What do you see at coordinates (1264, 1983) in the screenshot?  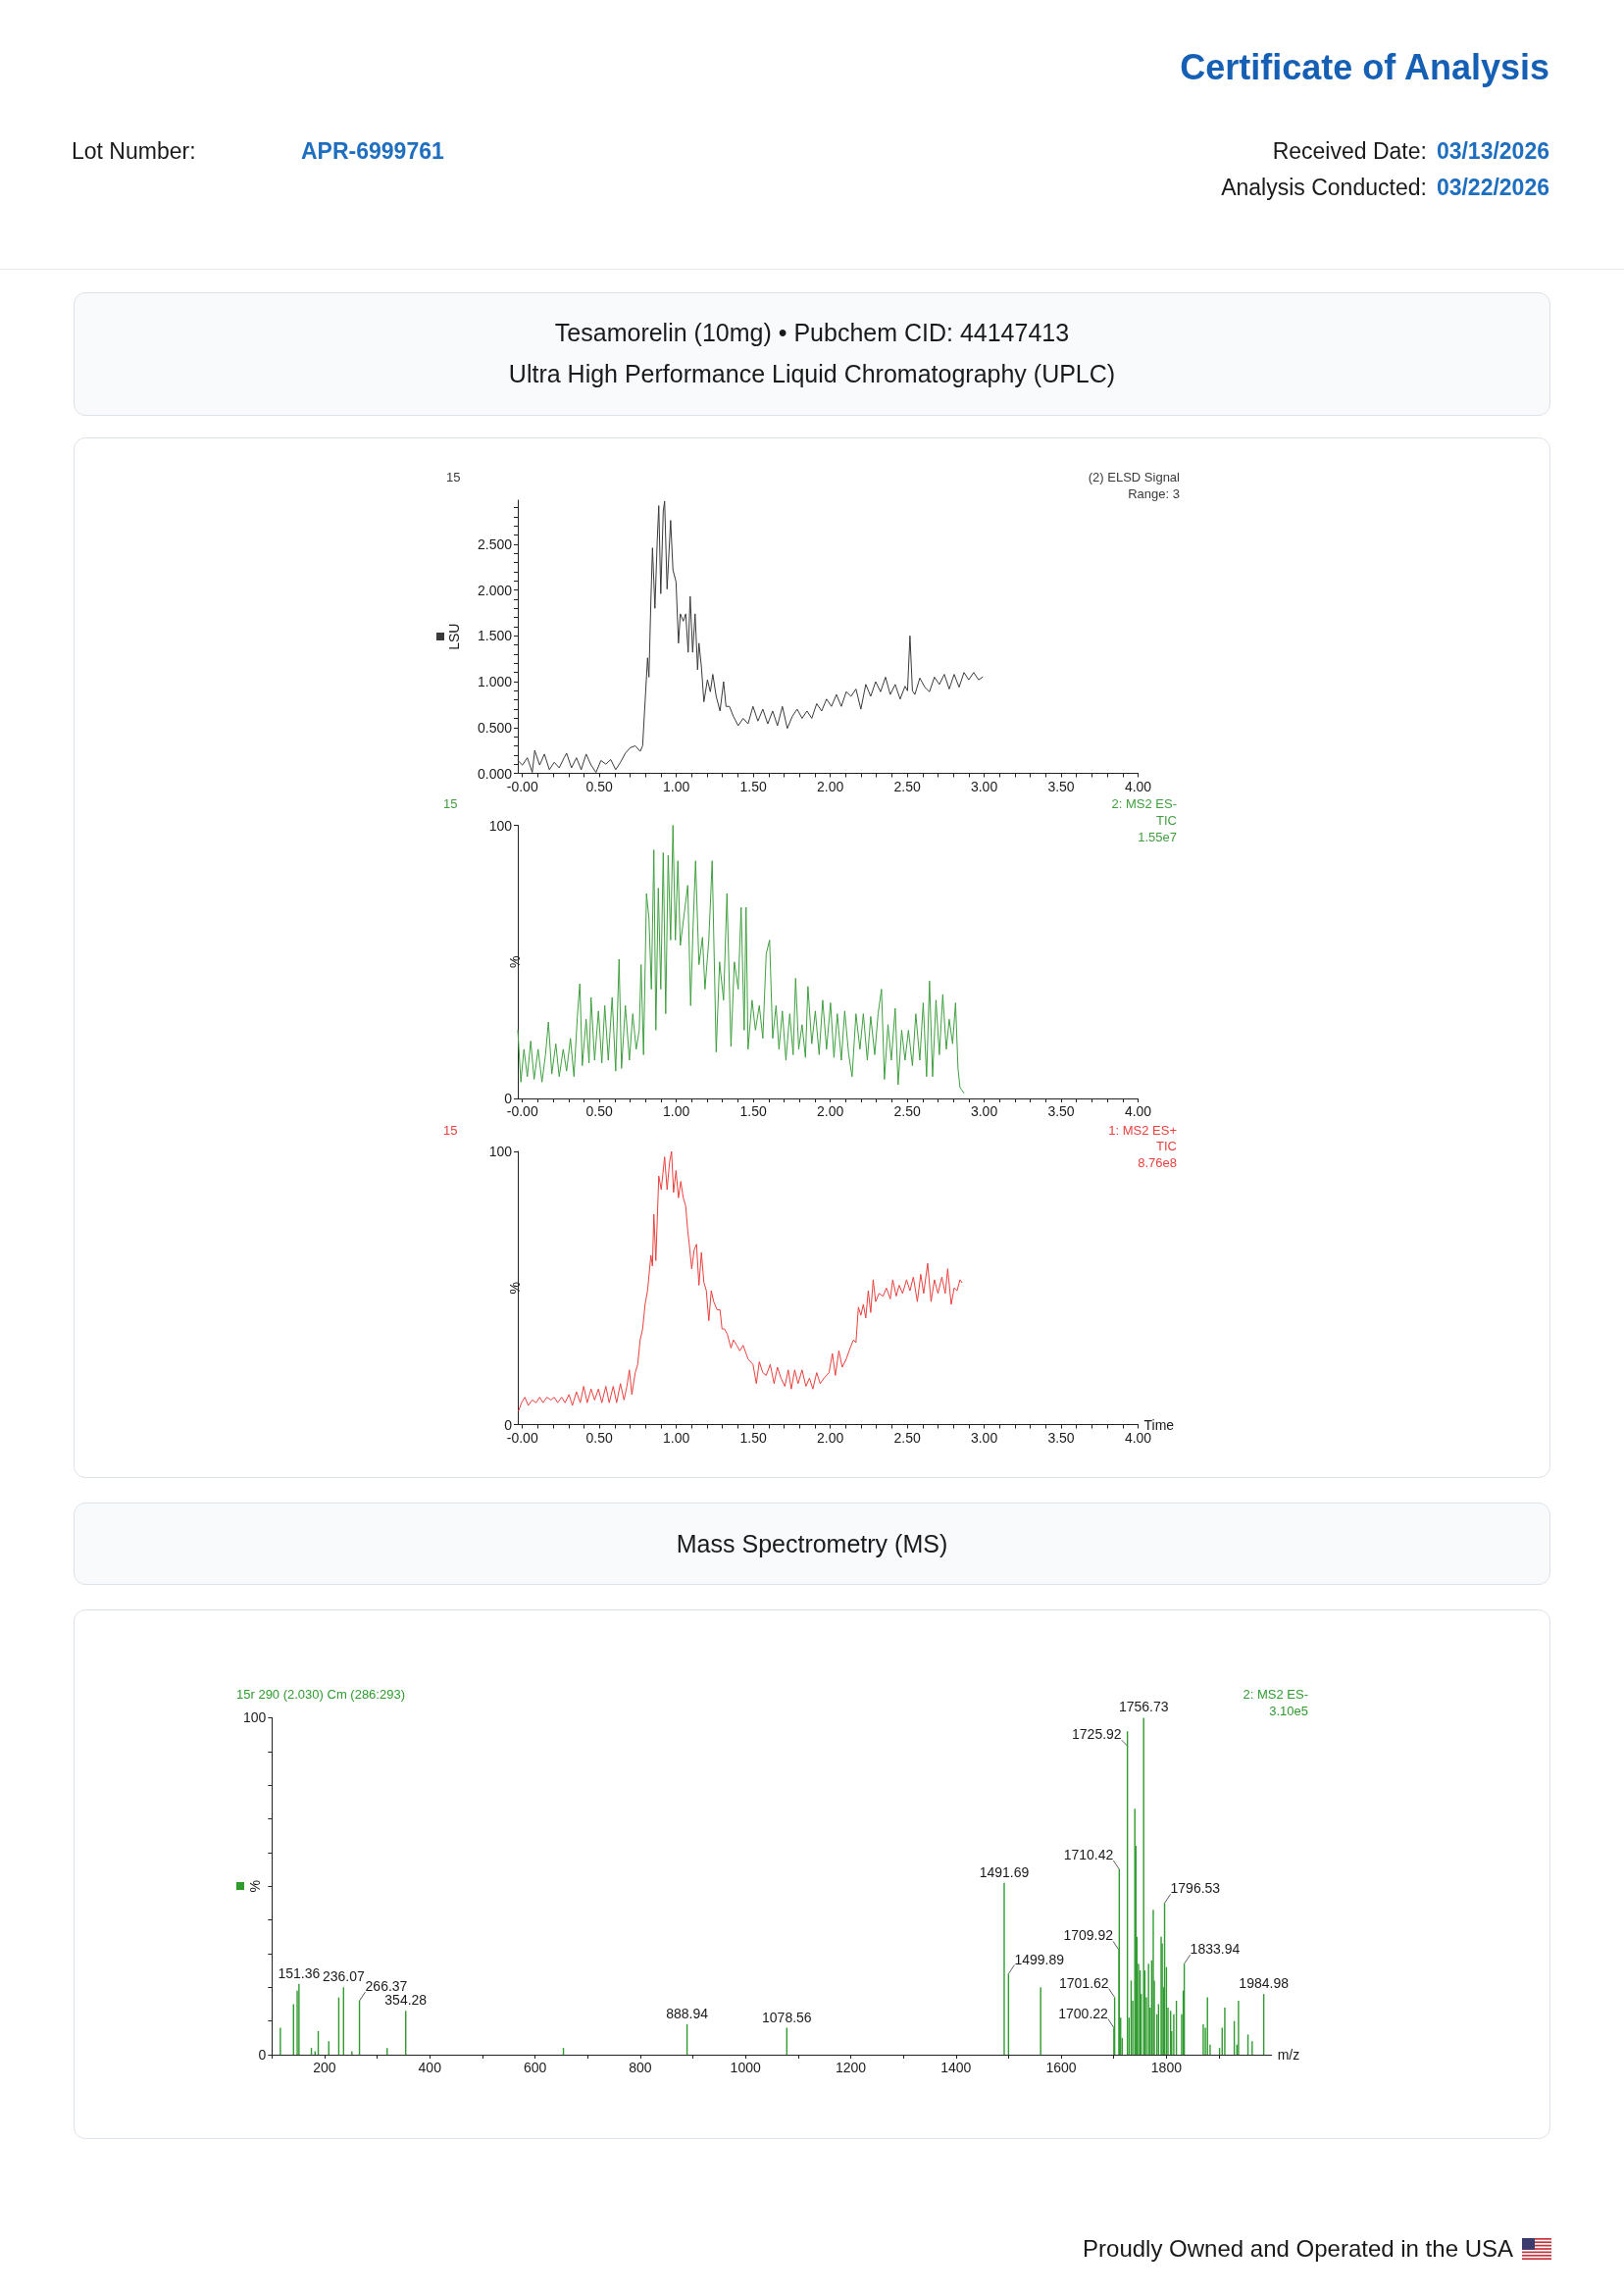 I see `annotation: 1984.98` at bounding box center [1264, 1983].